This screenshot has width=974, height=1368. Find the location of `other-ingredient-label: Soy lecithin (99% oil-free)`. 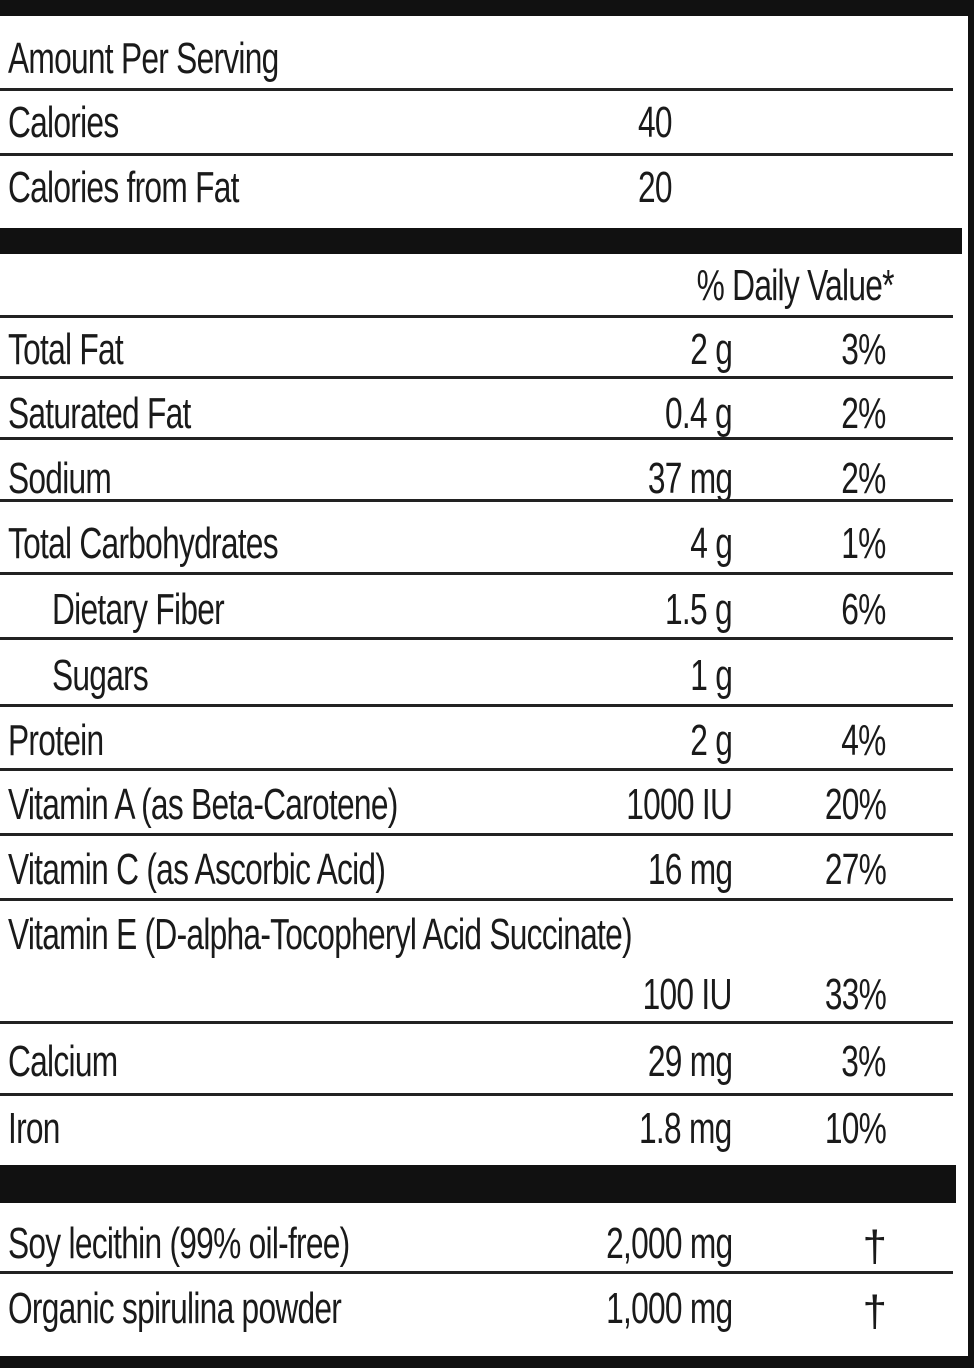

other-ingredient-label: Soy lecithin (99% oil-free) is located at coordinates (179, 1243).